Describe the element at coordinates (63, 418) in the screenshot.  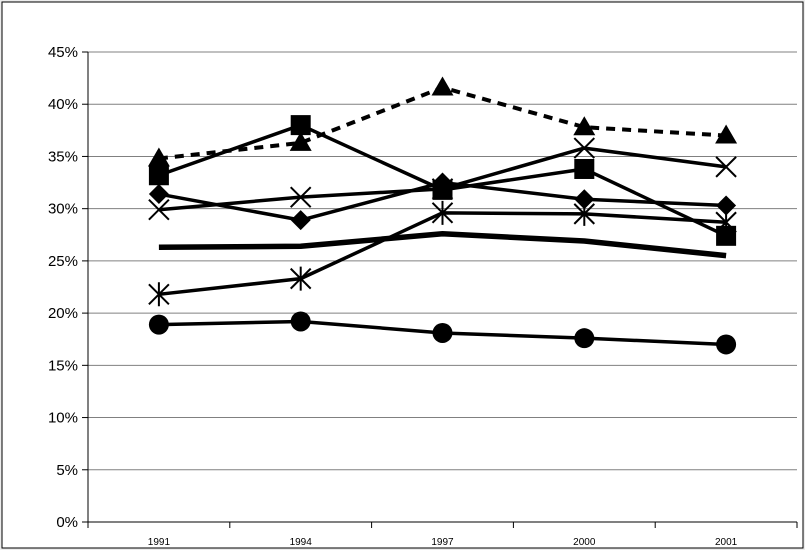
I see `y-tick-label: 10%` at that location.